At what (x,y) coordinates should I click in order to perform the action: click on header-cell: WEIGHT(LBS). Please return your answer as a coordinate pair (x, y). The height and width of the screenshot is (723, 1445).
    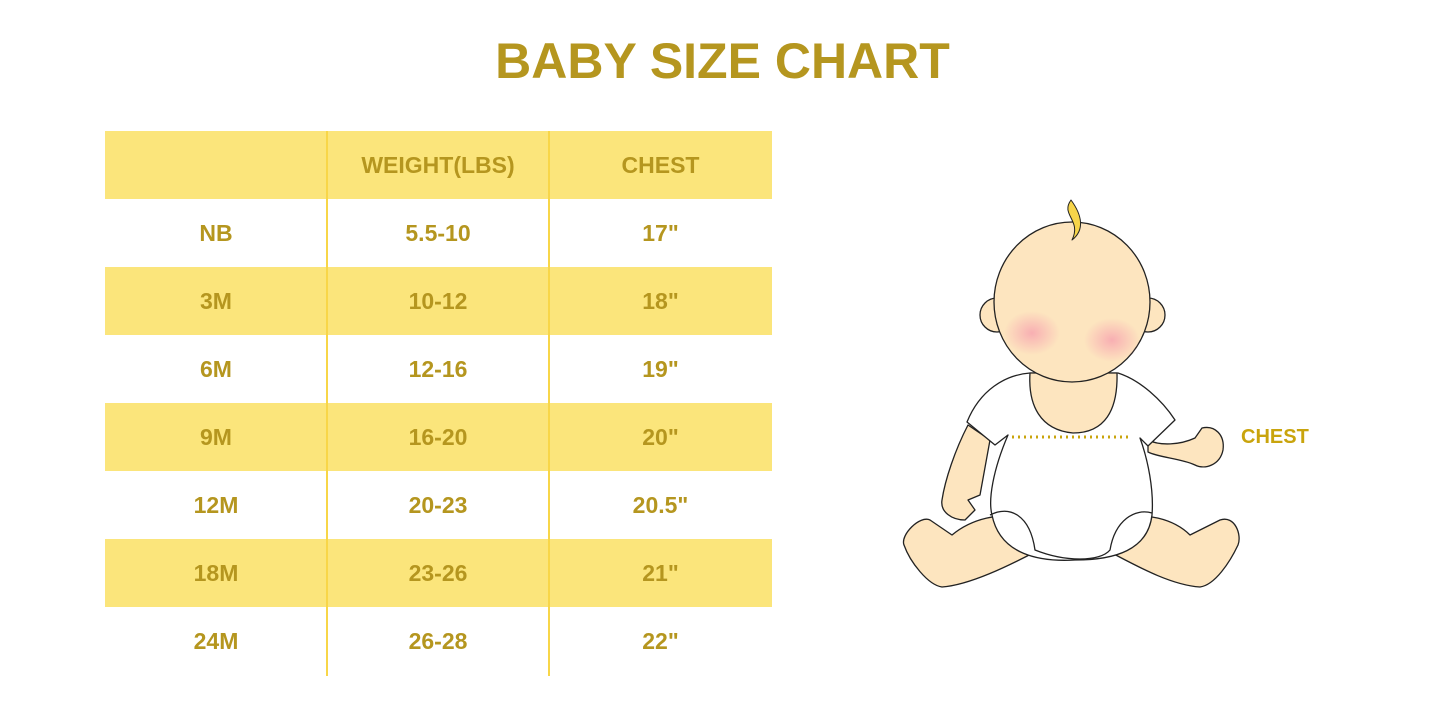
    Looking at the image, I should click on (438, 164).